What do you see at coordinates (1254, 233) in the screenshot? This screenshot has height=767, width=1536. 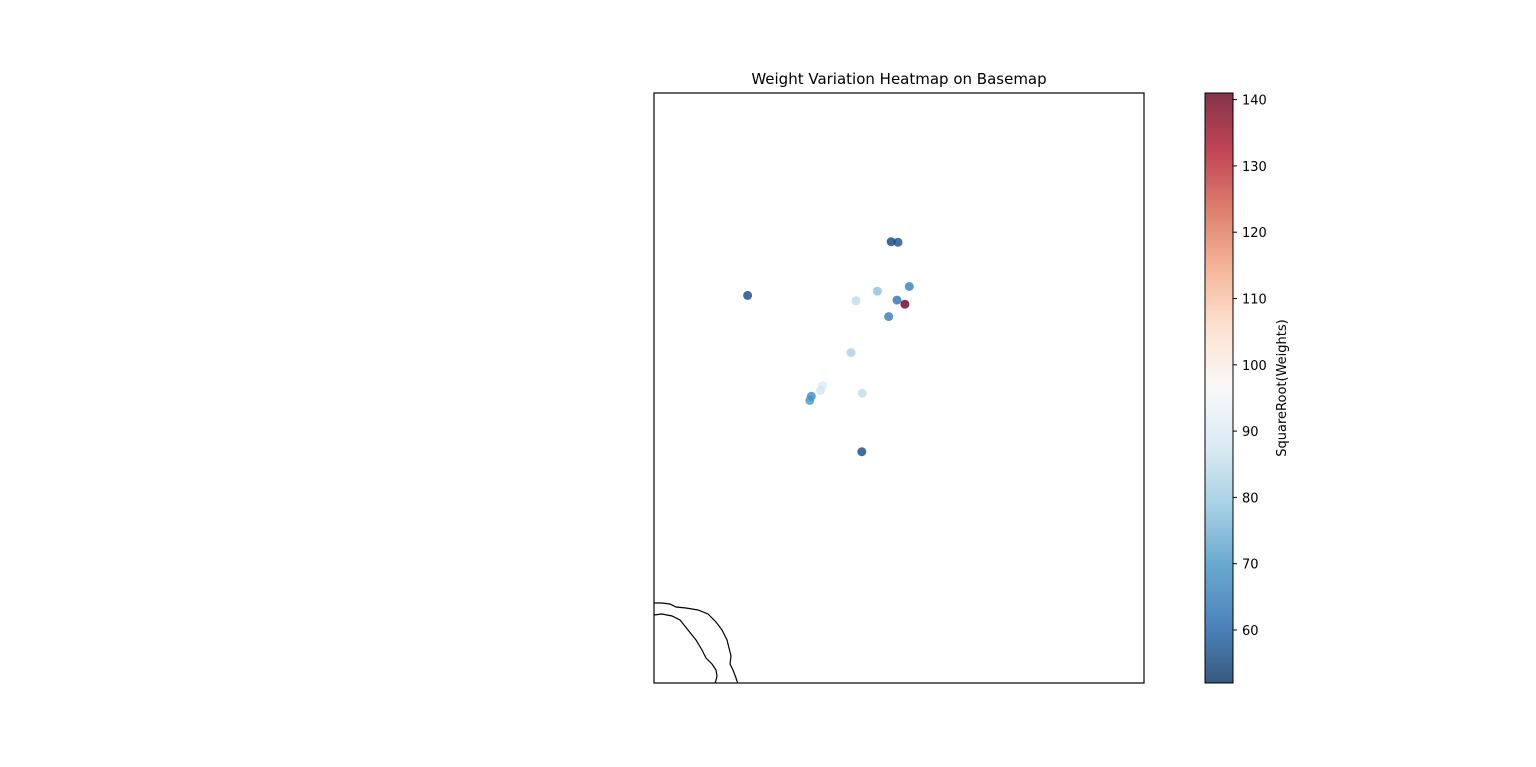 I see `colorbar-tick-label-6: 120` at bounding box center [1254, 233].